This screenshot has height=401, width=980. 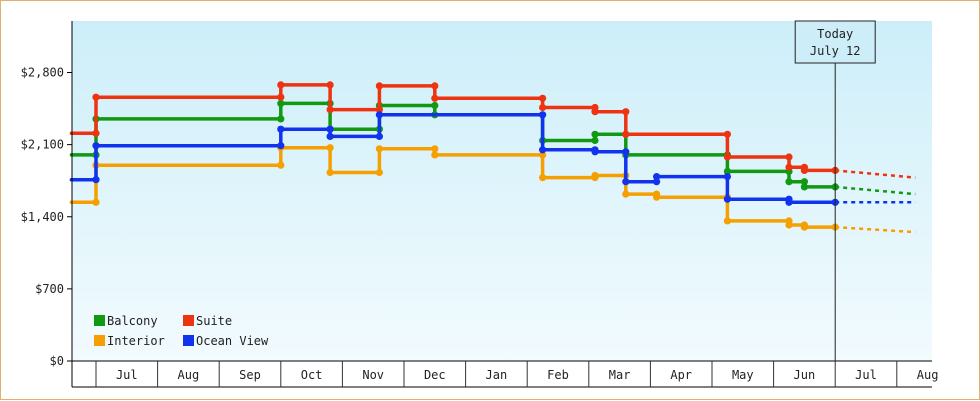 What do you see at coordinates (136, 341) in the screenshot?
I see `legend-label: Interior` at bounding box center [136, 341].